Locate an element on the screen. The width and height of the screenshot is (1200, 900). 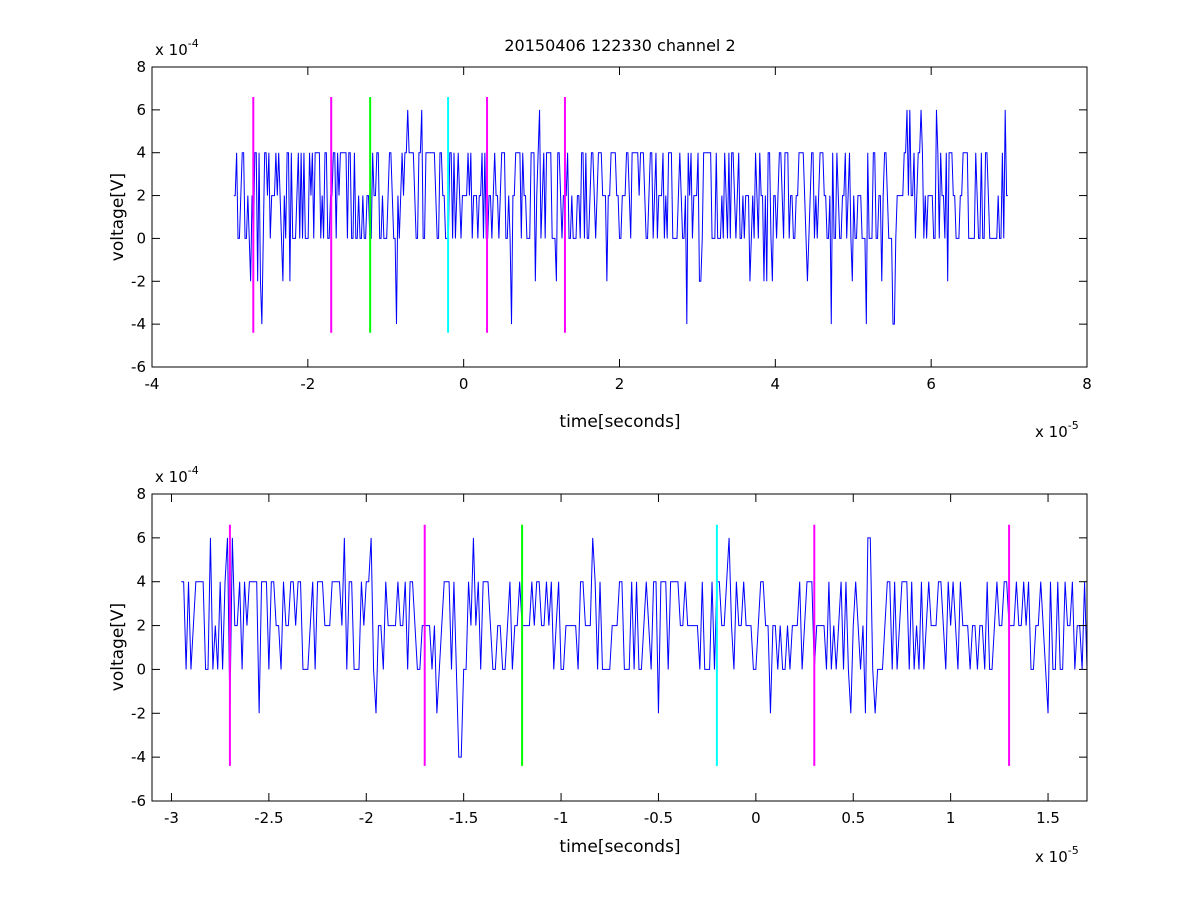
x-tick-label: 8 is located at coordinates (1087, 384).